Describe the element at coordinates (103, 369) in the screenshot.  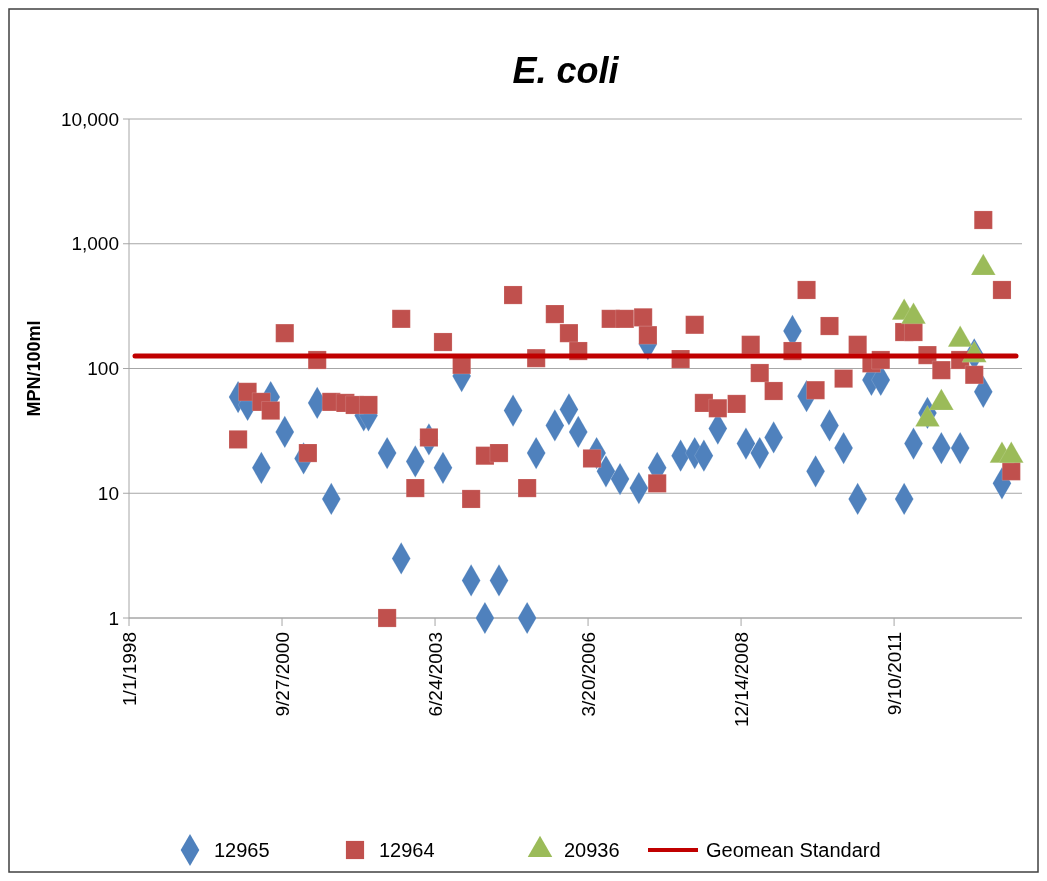
I see `y-tick-label: 100` at that location.